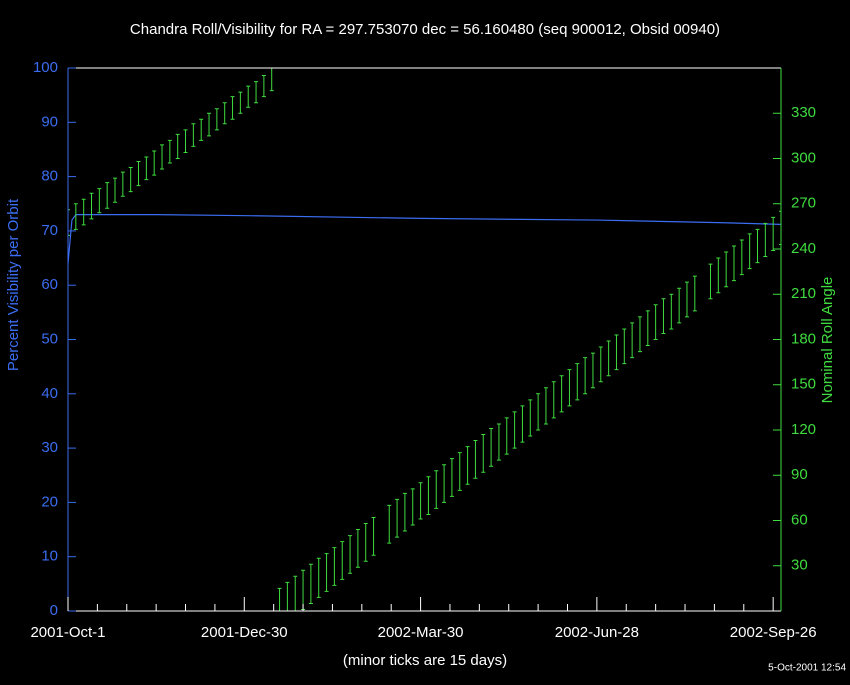  I want to click on y2-tick-label: 150, so click(803, 384).